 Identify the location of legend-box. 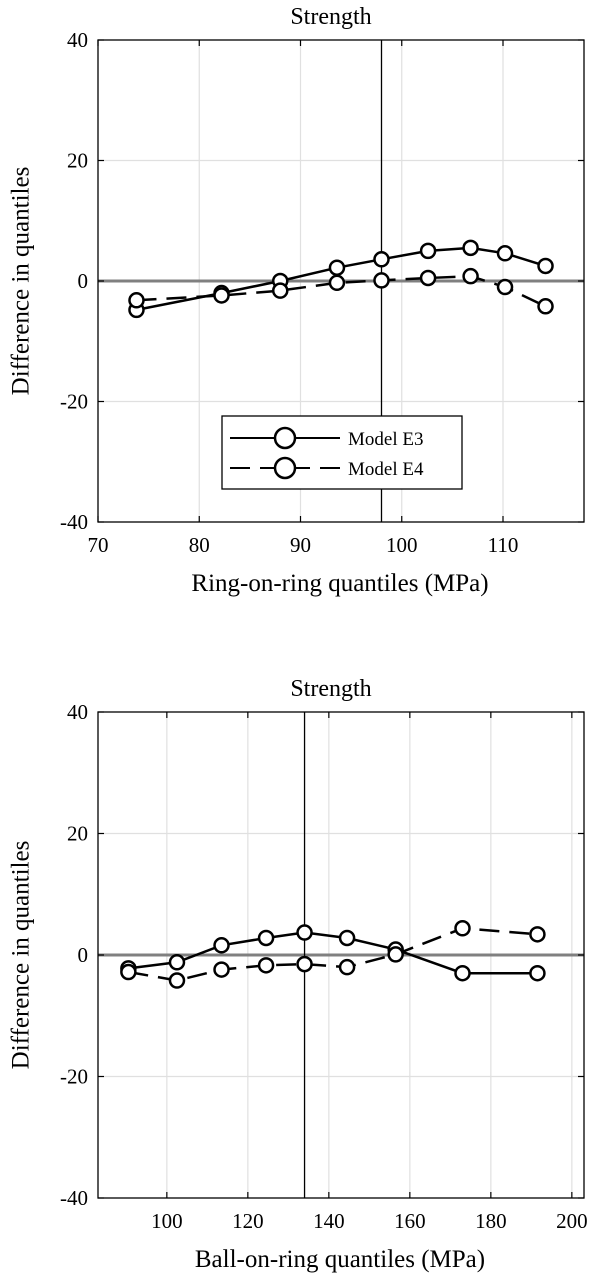
(342, 452).